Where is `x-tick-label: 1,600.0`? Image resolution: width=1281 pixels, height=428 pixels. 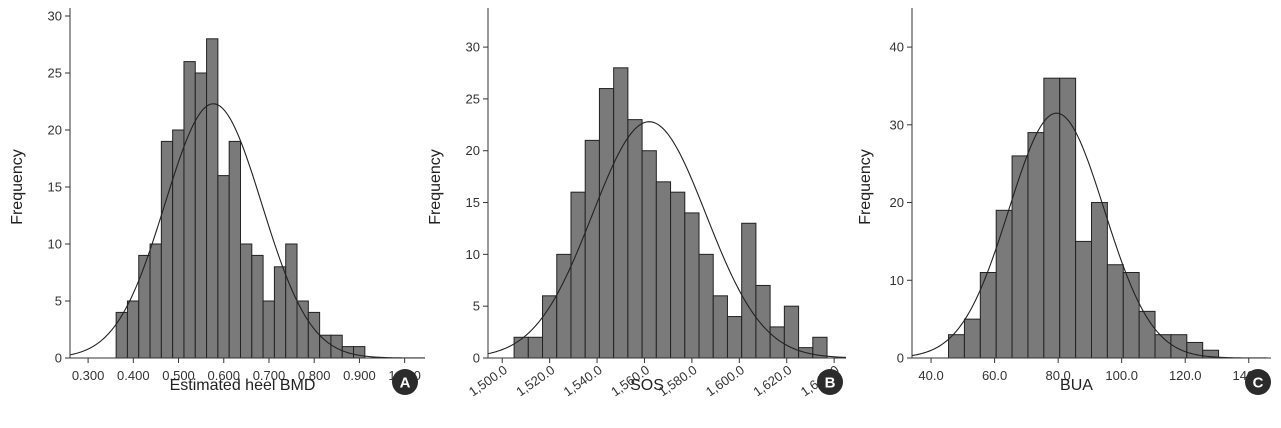 x-tick-label: 1,600.0 is located at coordinates (725, 380).